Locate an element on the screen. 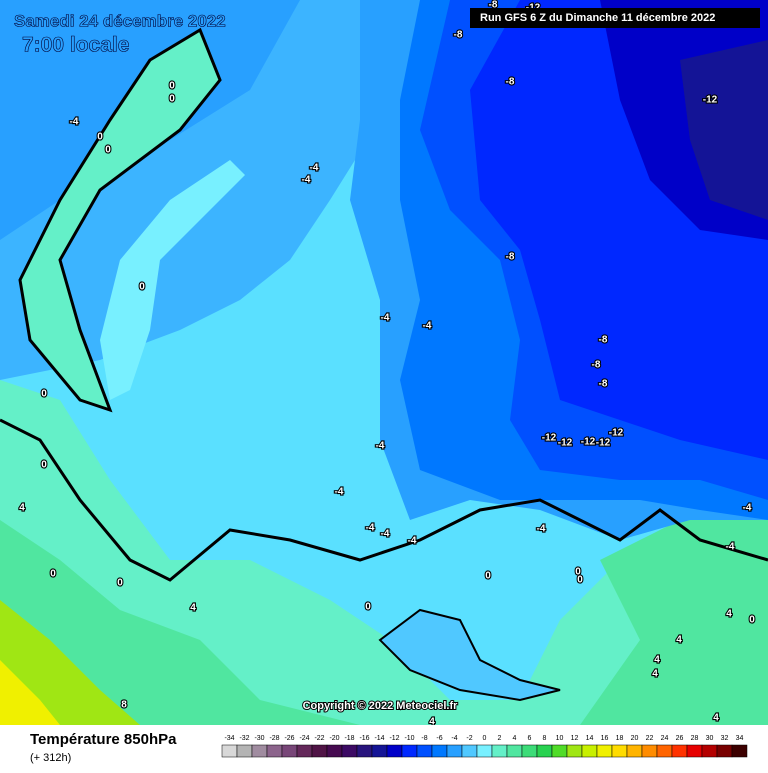 This screenshot has width=768, height=773. scale-label: 2 is located at coordinates (500, 738).